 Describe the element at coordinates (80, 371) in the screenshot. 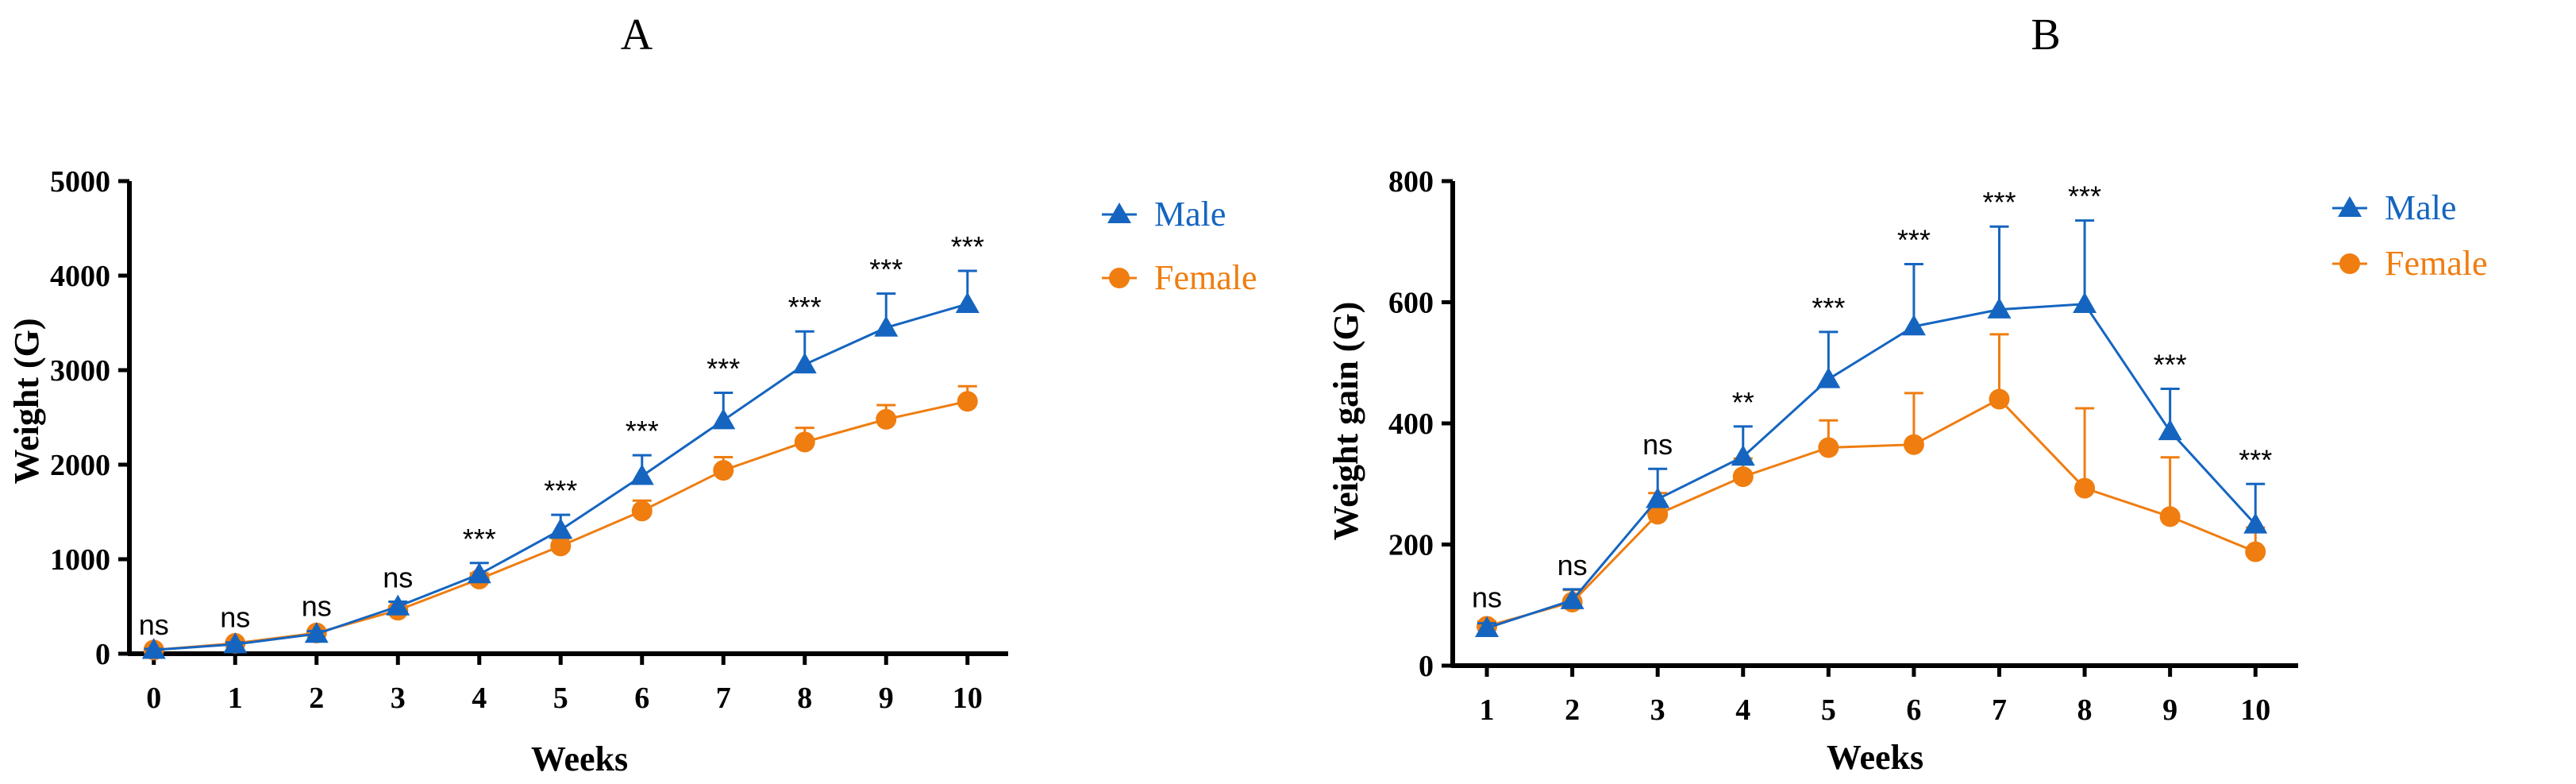

I see `y-tick-label: 3000` at that location.